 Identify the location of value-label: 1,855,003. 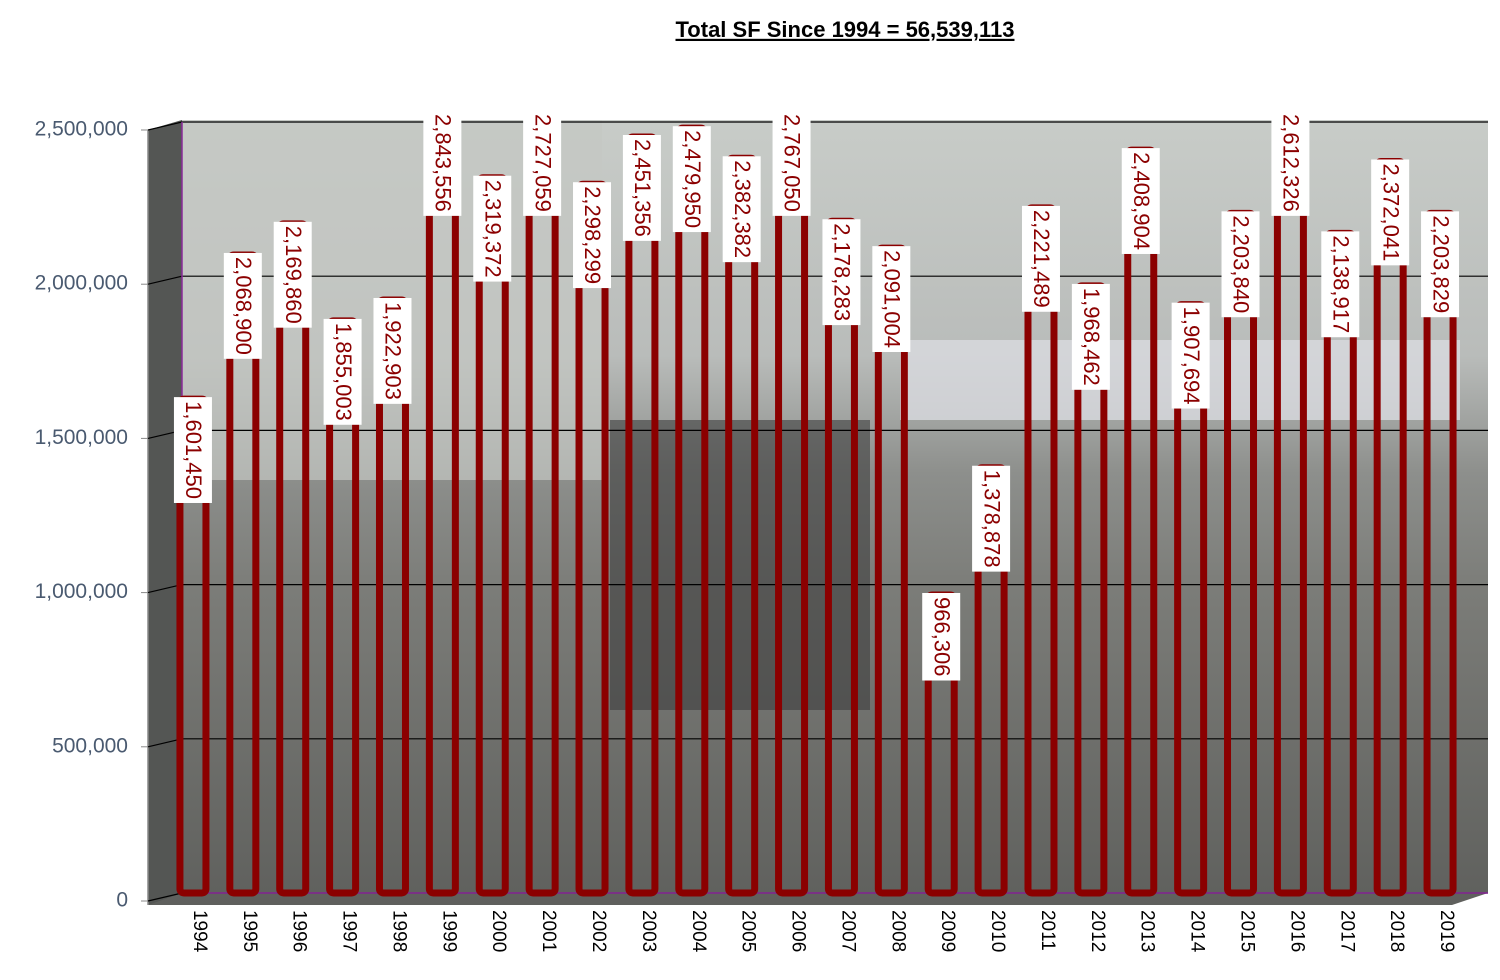
(343, 372).